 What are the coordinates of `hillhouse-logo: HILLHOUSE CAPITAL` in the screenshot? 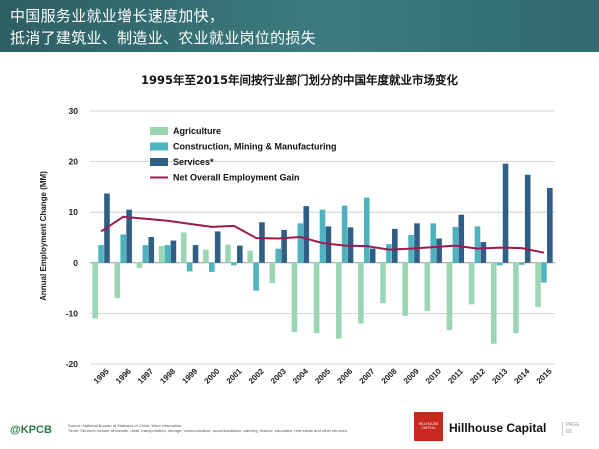 It's located at (428, 426).